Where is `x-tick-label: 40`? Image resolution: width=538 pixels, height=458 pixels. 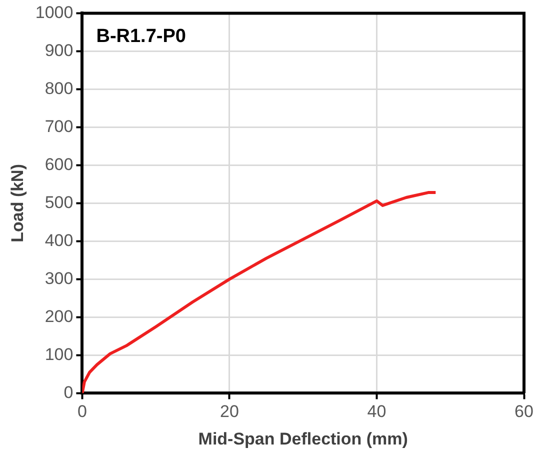 x-tick-label: 40 is located at coordinates (376, 412).